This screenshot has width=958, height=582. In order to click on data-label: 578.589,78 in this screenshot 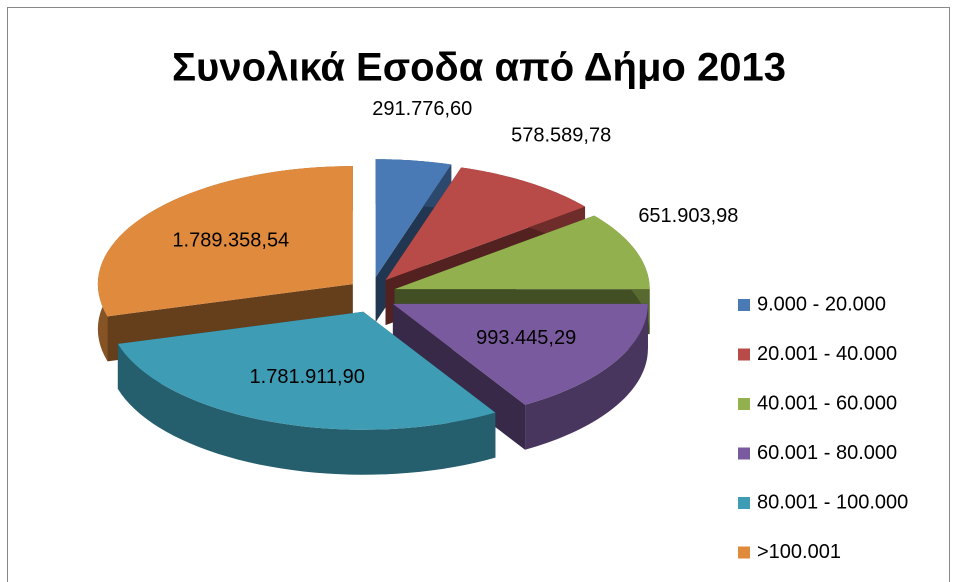, I will do `click(561, 136)`.